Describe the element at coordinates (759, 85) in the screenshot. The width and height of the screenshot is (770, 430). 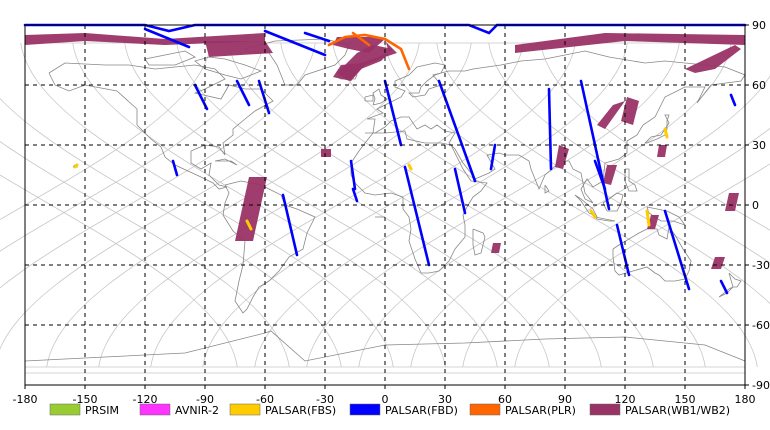
I see `lat-tick-label: 60` at that location.